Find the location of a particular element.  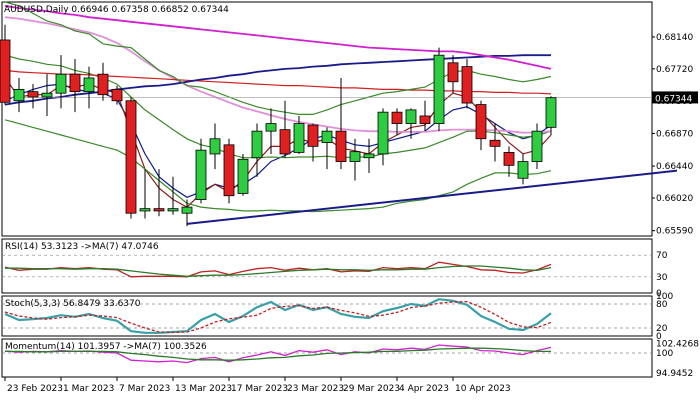

x-tick-label: 23 Mar 2023 is located at coordinates (315, 389).